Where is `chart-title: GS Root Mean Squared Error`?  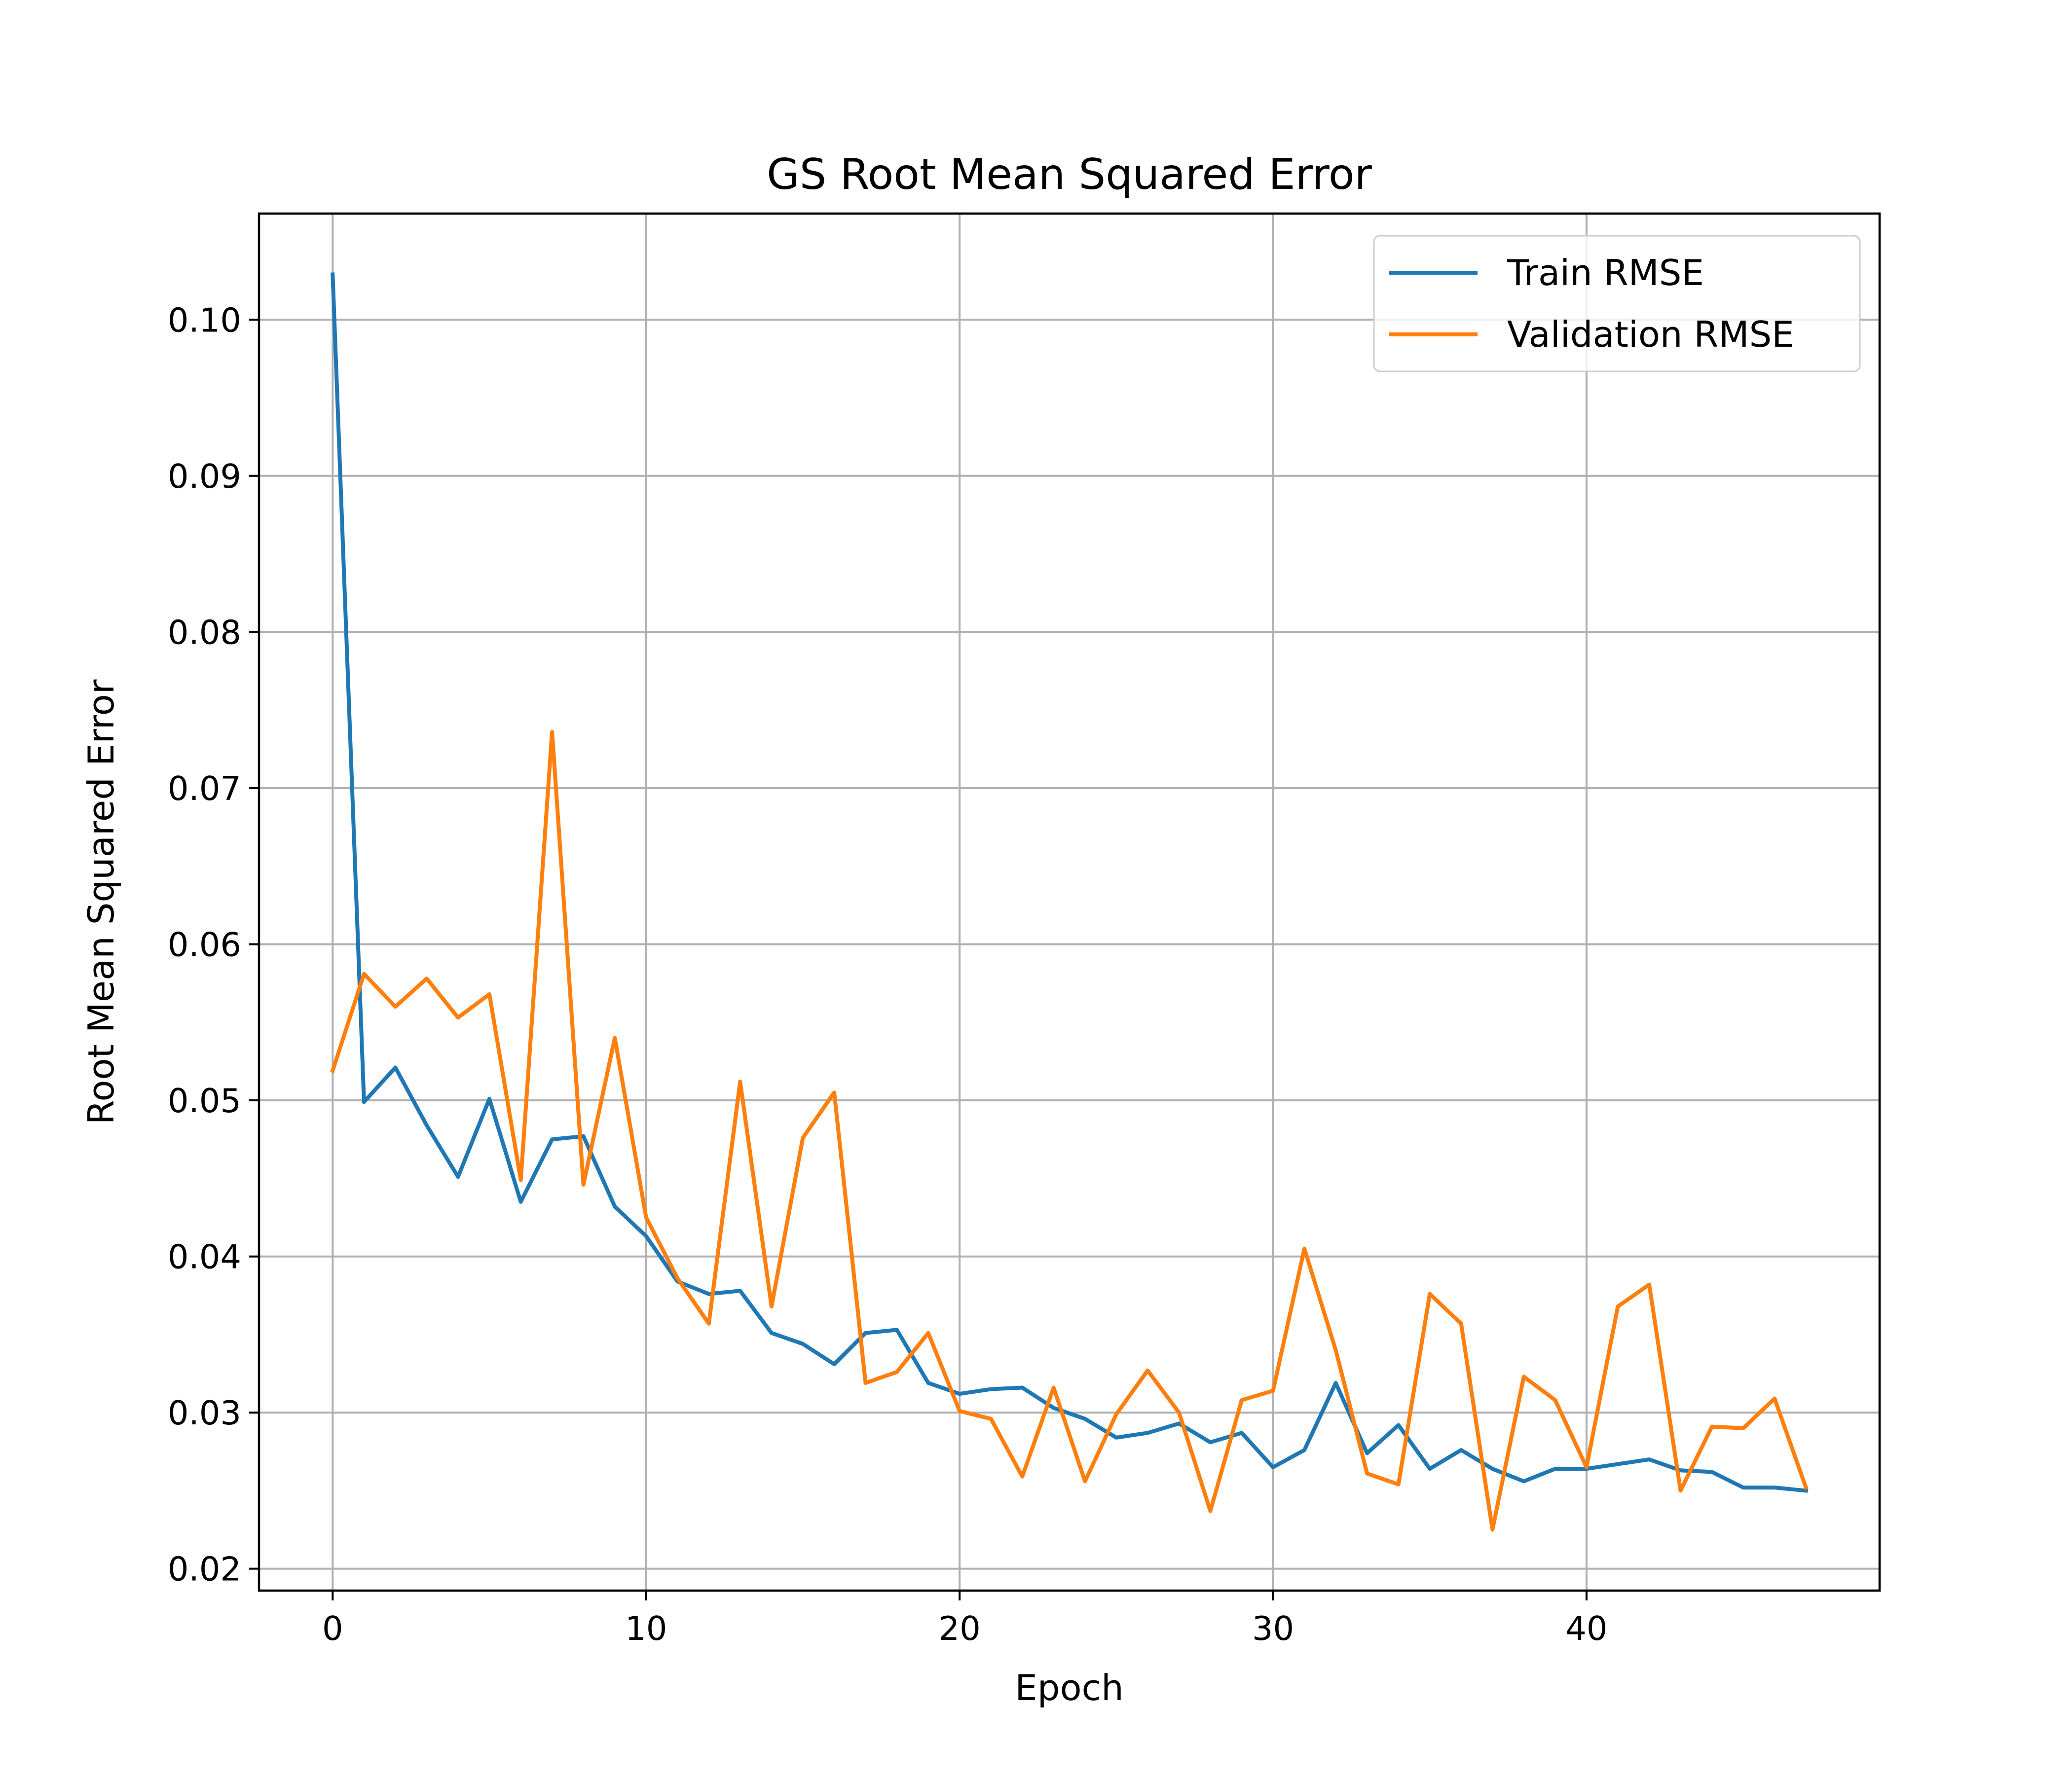 chart-title: GS Root Mean Squared Error is located at coordinates (1069, 174).